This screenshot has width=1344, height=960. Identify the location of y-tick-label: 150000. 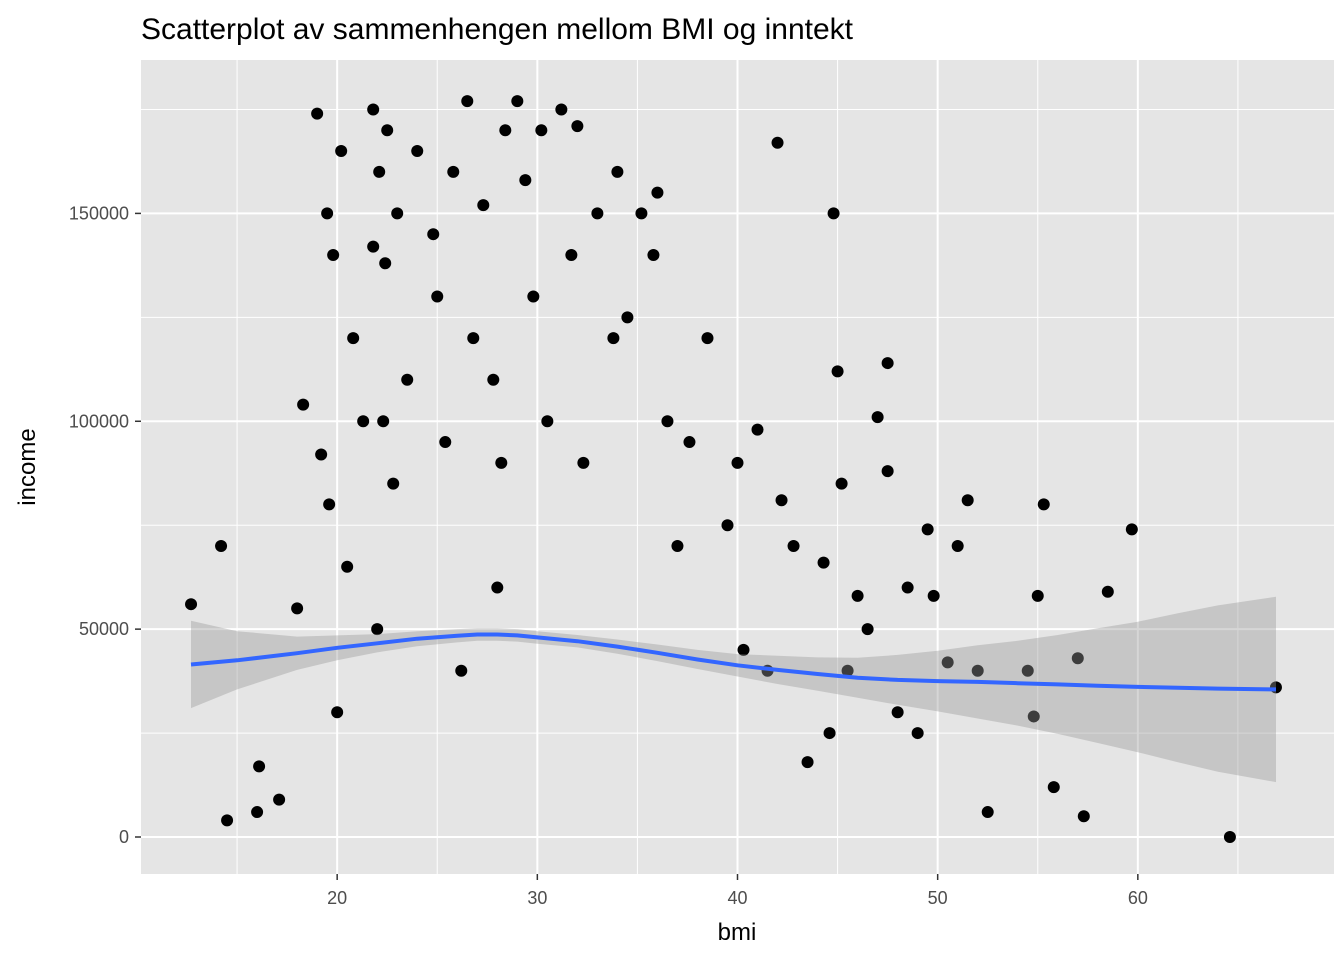
(99, 213).